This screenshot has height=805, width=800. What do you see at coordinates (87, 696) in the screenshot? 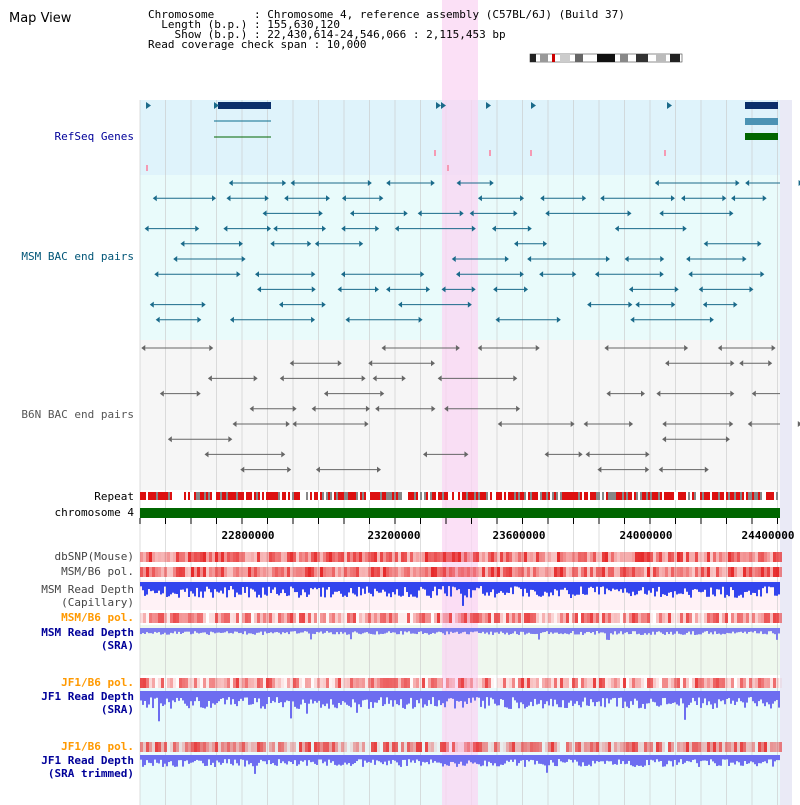
I see `track-label-jf1-depth-sra: JF1 Read Depth` at bounding box center [87, 696].